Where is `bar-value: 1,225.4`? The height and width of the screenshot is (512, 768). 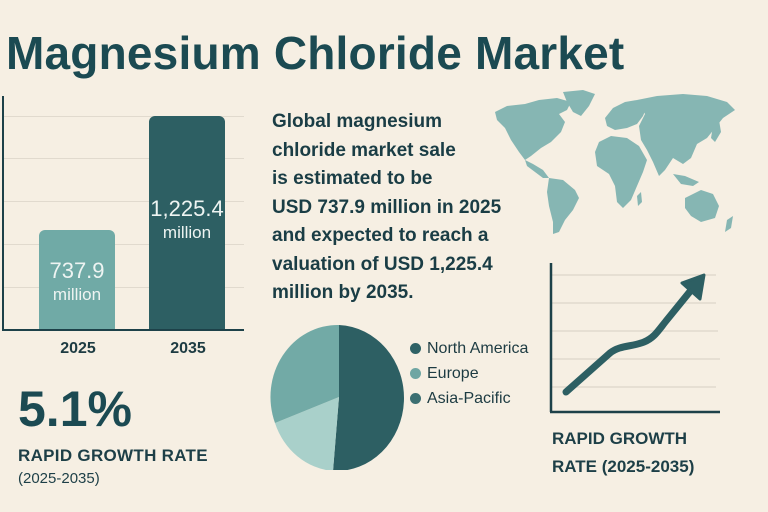
bar-value: 1,225.4 is located at coordinates (187, 208).